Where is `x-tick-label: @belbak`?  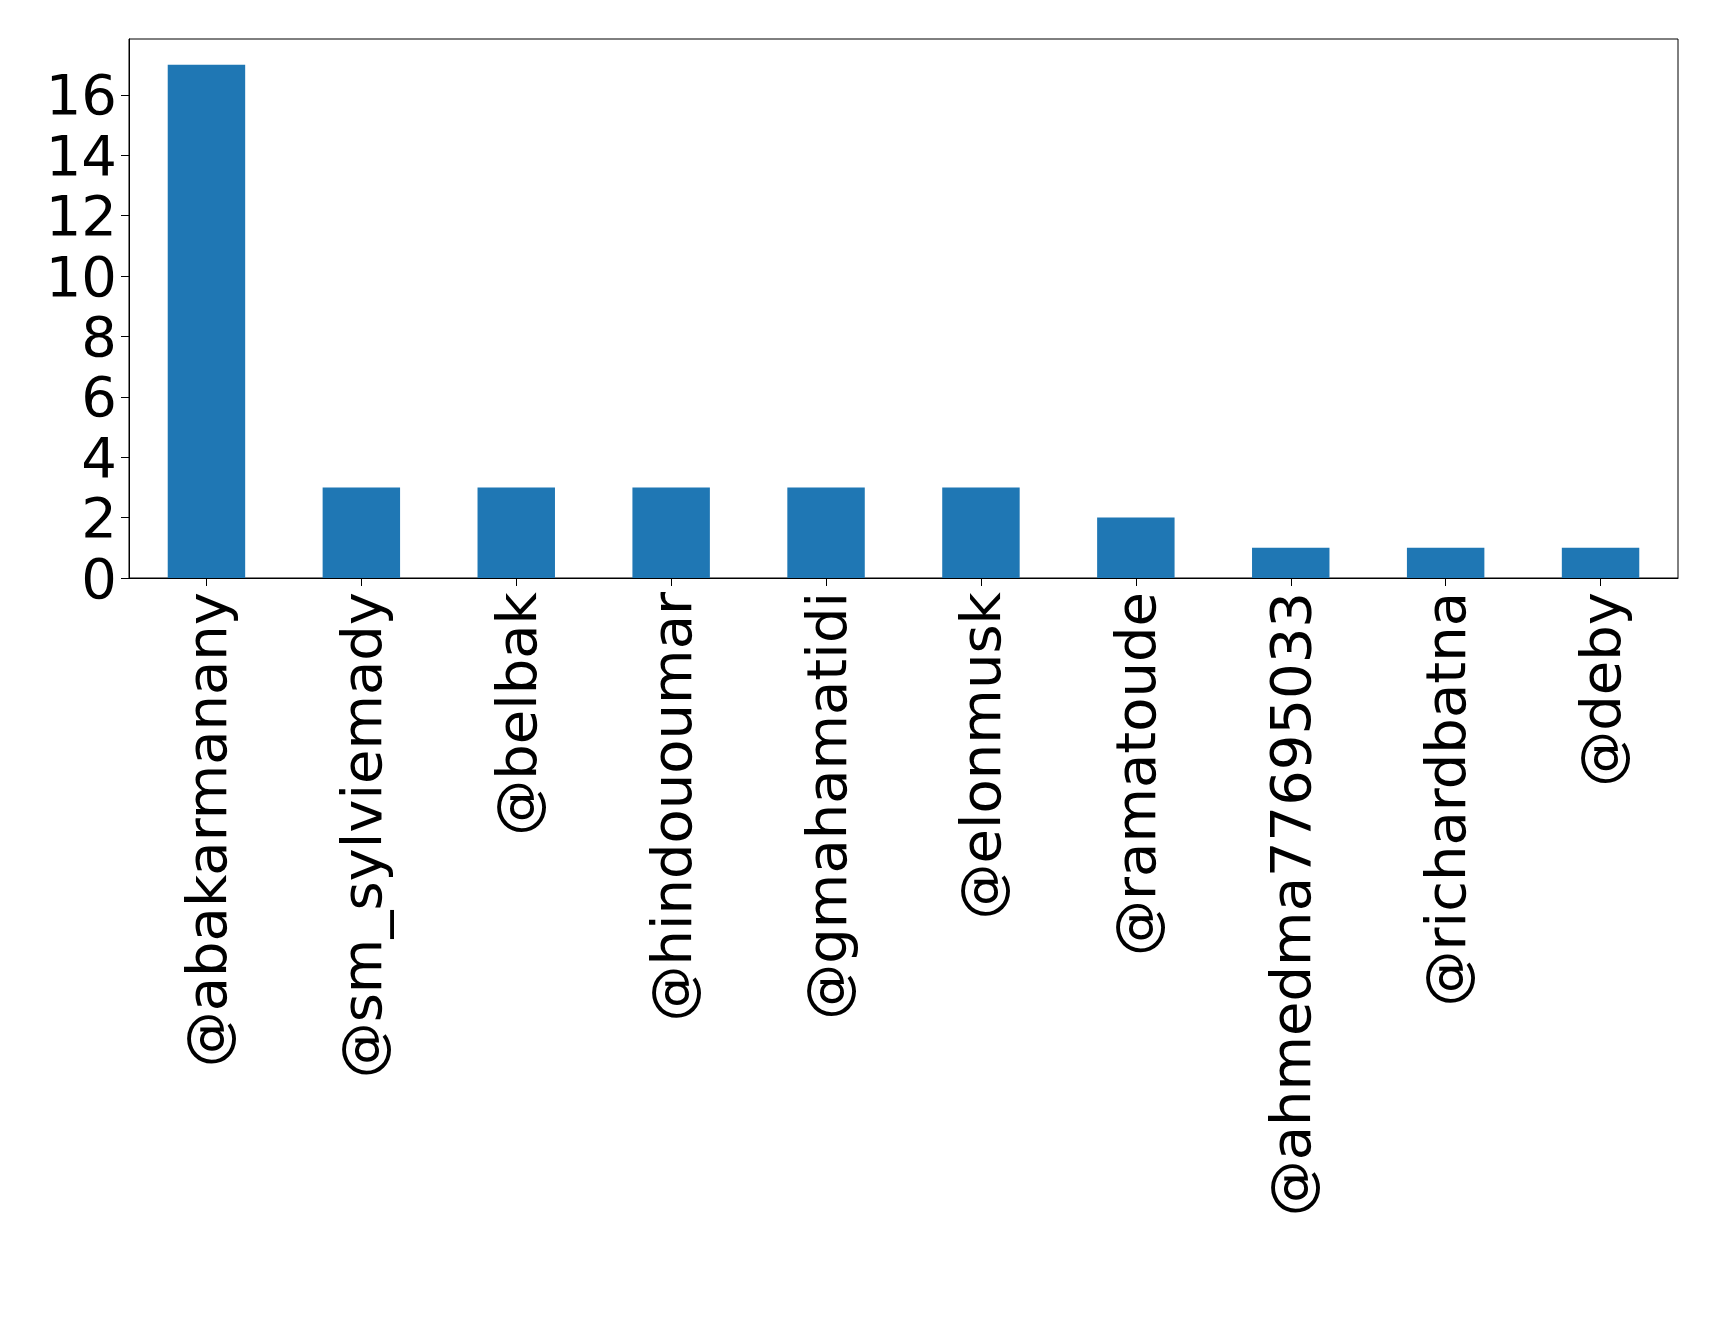
x-tick-label: @belbak is located at coordinates (516, 713).